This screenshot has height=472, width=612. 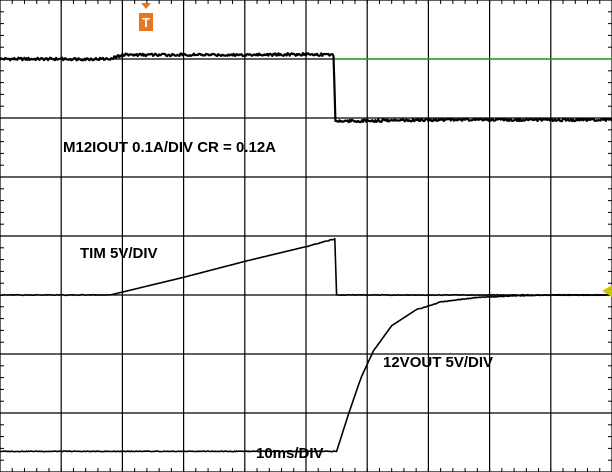 I want to click on trigger-marker-icon: T, so click(x=146, y=17).